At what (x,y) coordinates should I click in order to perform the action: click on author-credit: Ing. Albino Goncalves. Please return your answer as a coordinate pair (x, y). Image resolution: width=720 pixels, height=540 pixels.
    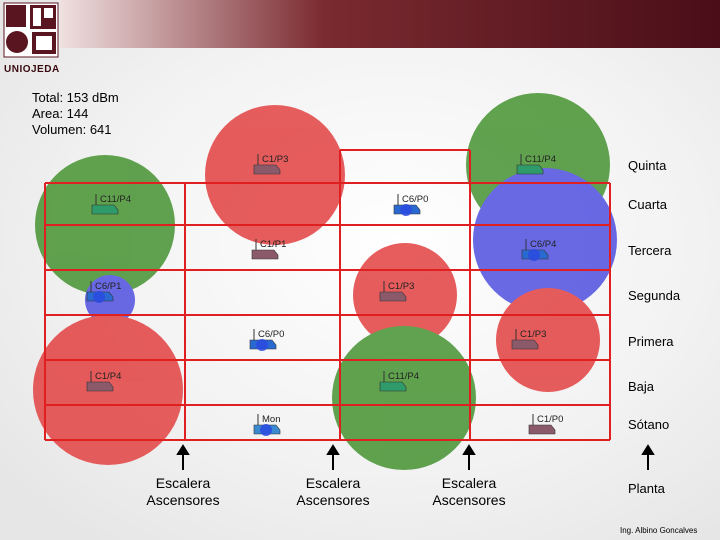
    Looking at the image, I should click on (659, 530).